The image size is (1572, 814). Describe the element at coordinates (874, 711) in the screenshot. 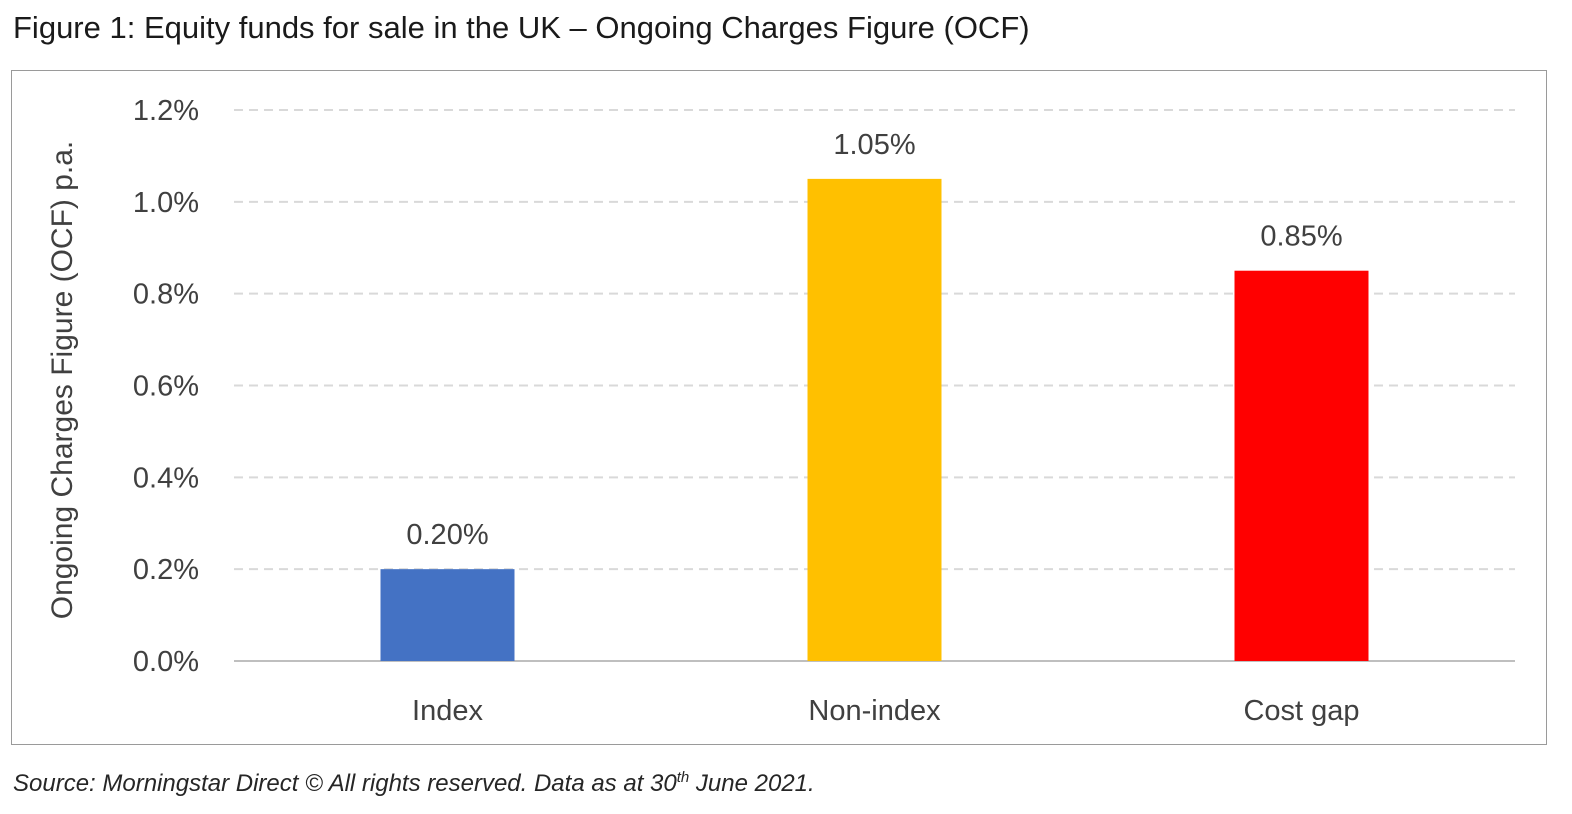

I see `x-tick-label: Non-index` at that location.